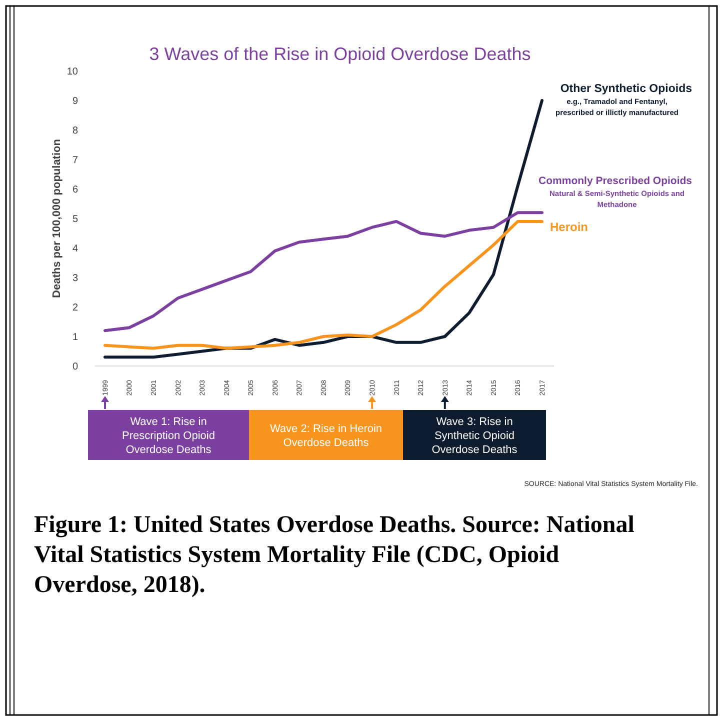  I want to click on text: Wave 3: Rise in Synthetic Opioid Overdose Deaths, so click(475, 436).